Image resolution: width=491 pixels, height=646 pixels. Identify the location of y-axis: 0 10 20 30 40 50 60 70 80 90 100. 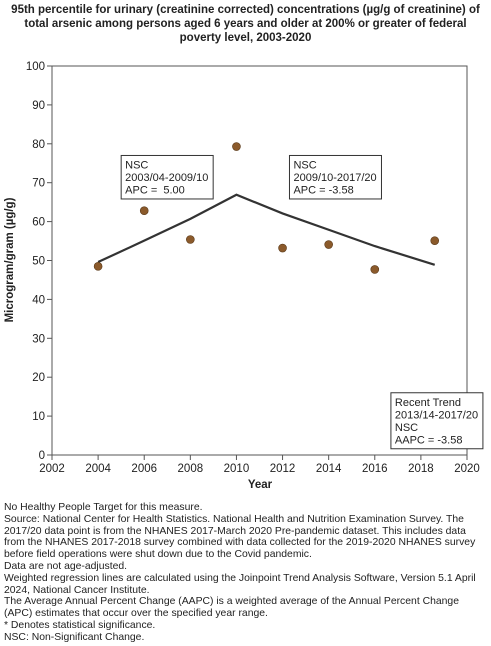
(39, 261).